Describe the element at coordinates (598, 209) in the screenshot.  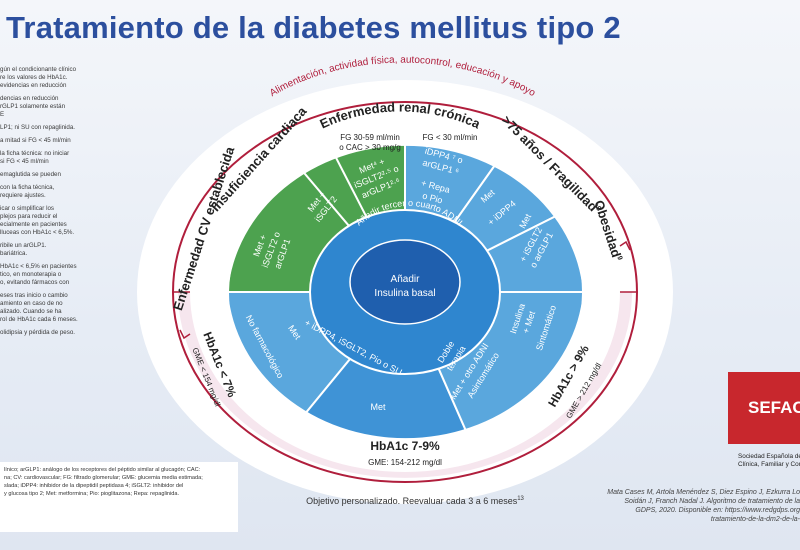
I see `fragilidad-sup: 8` at that location.